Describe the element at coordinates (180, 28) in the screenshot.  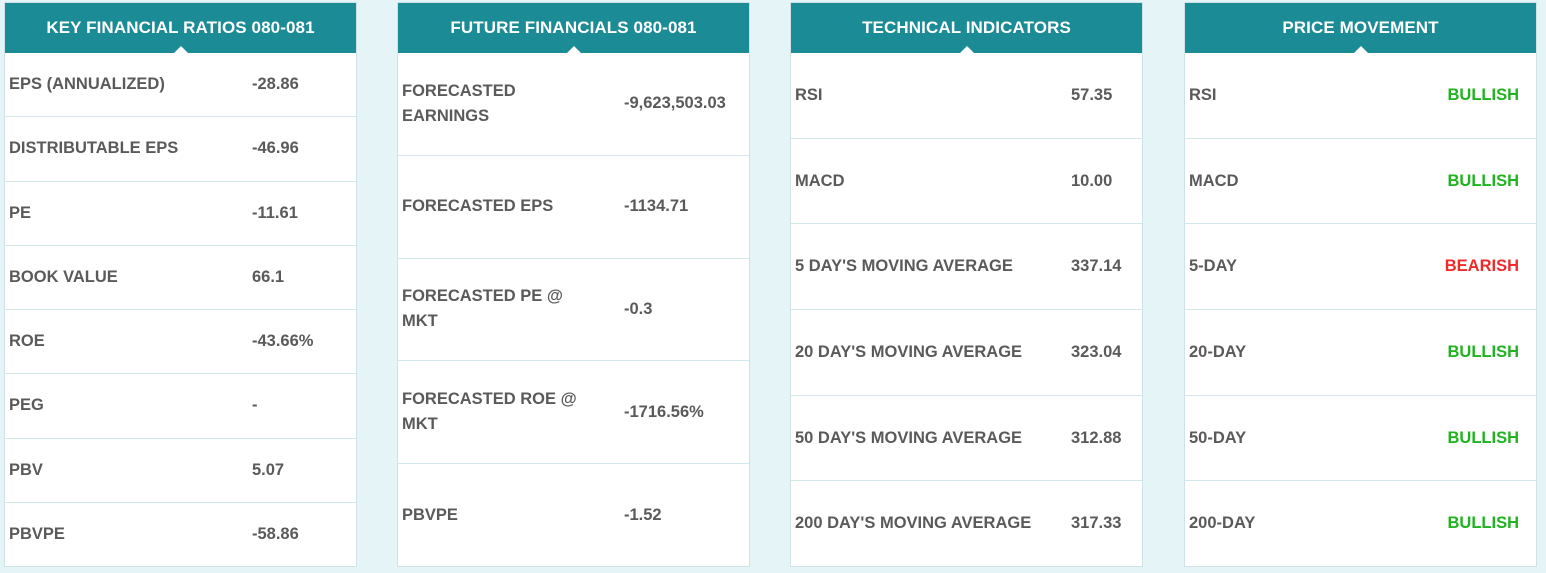
I see `key-financial-ratios-title: KEY FINANCIAL RATIOS 080-081` at that location.